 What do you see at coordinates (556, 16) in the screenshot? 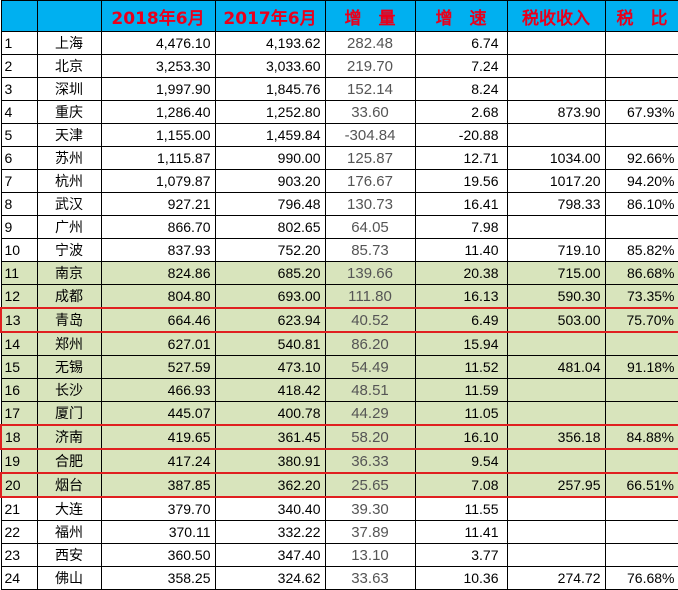
I see `header-tax-revenue: 税收收入` at bounding box center [556, 16].